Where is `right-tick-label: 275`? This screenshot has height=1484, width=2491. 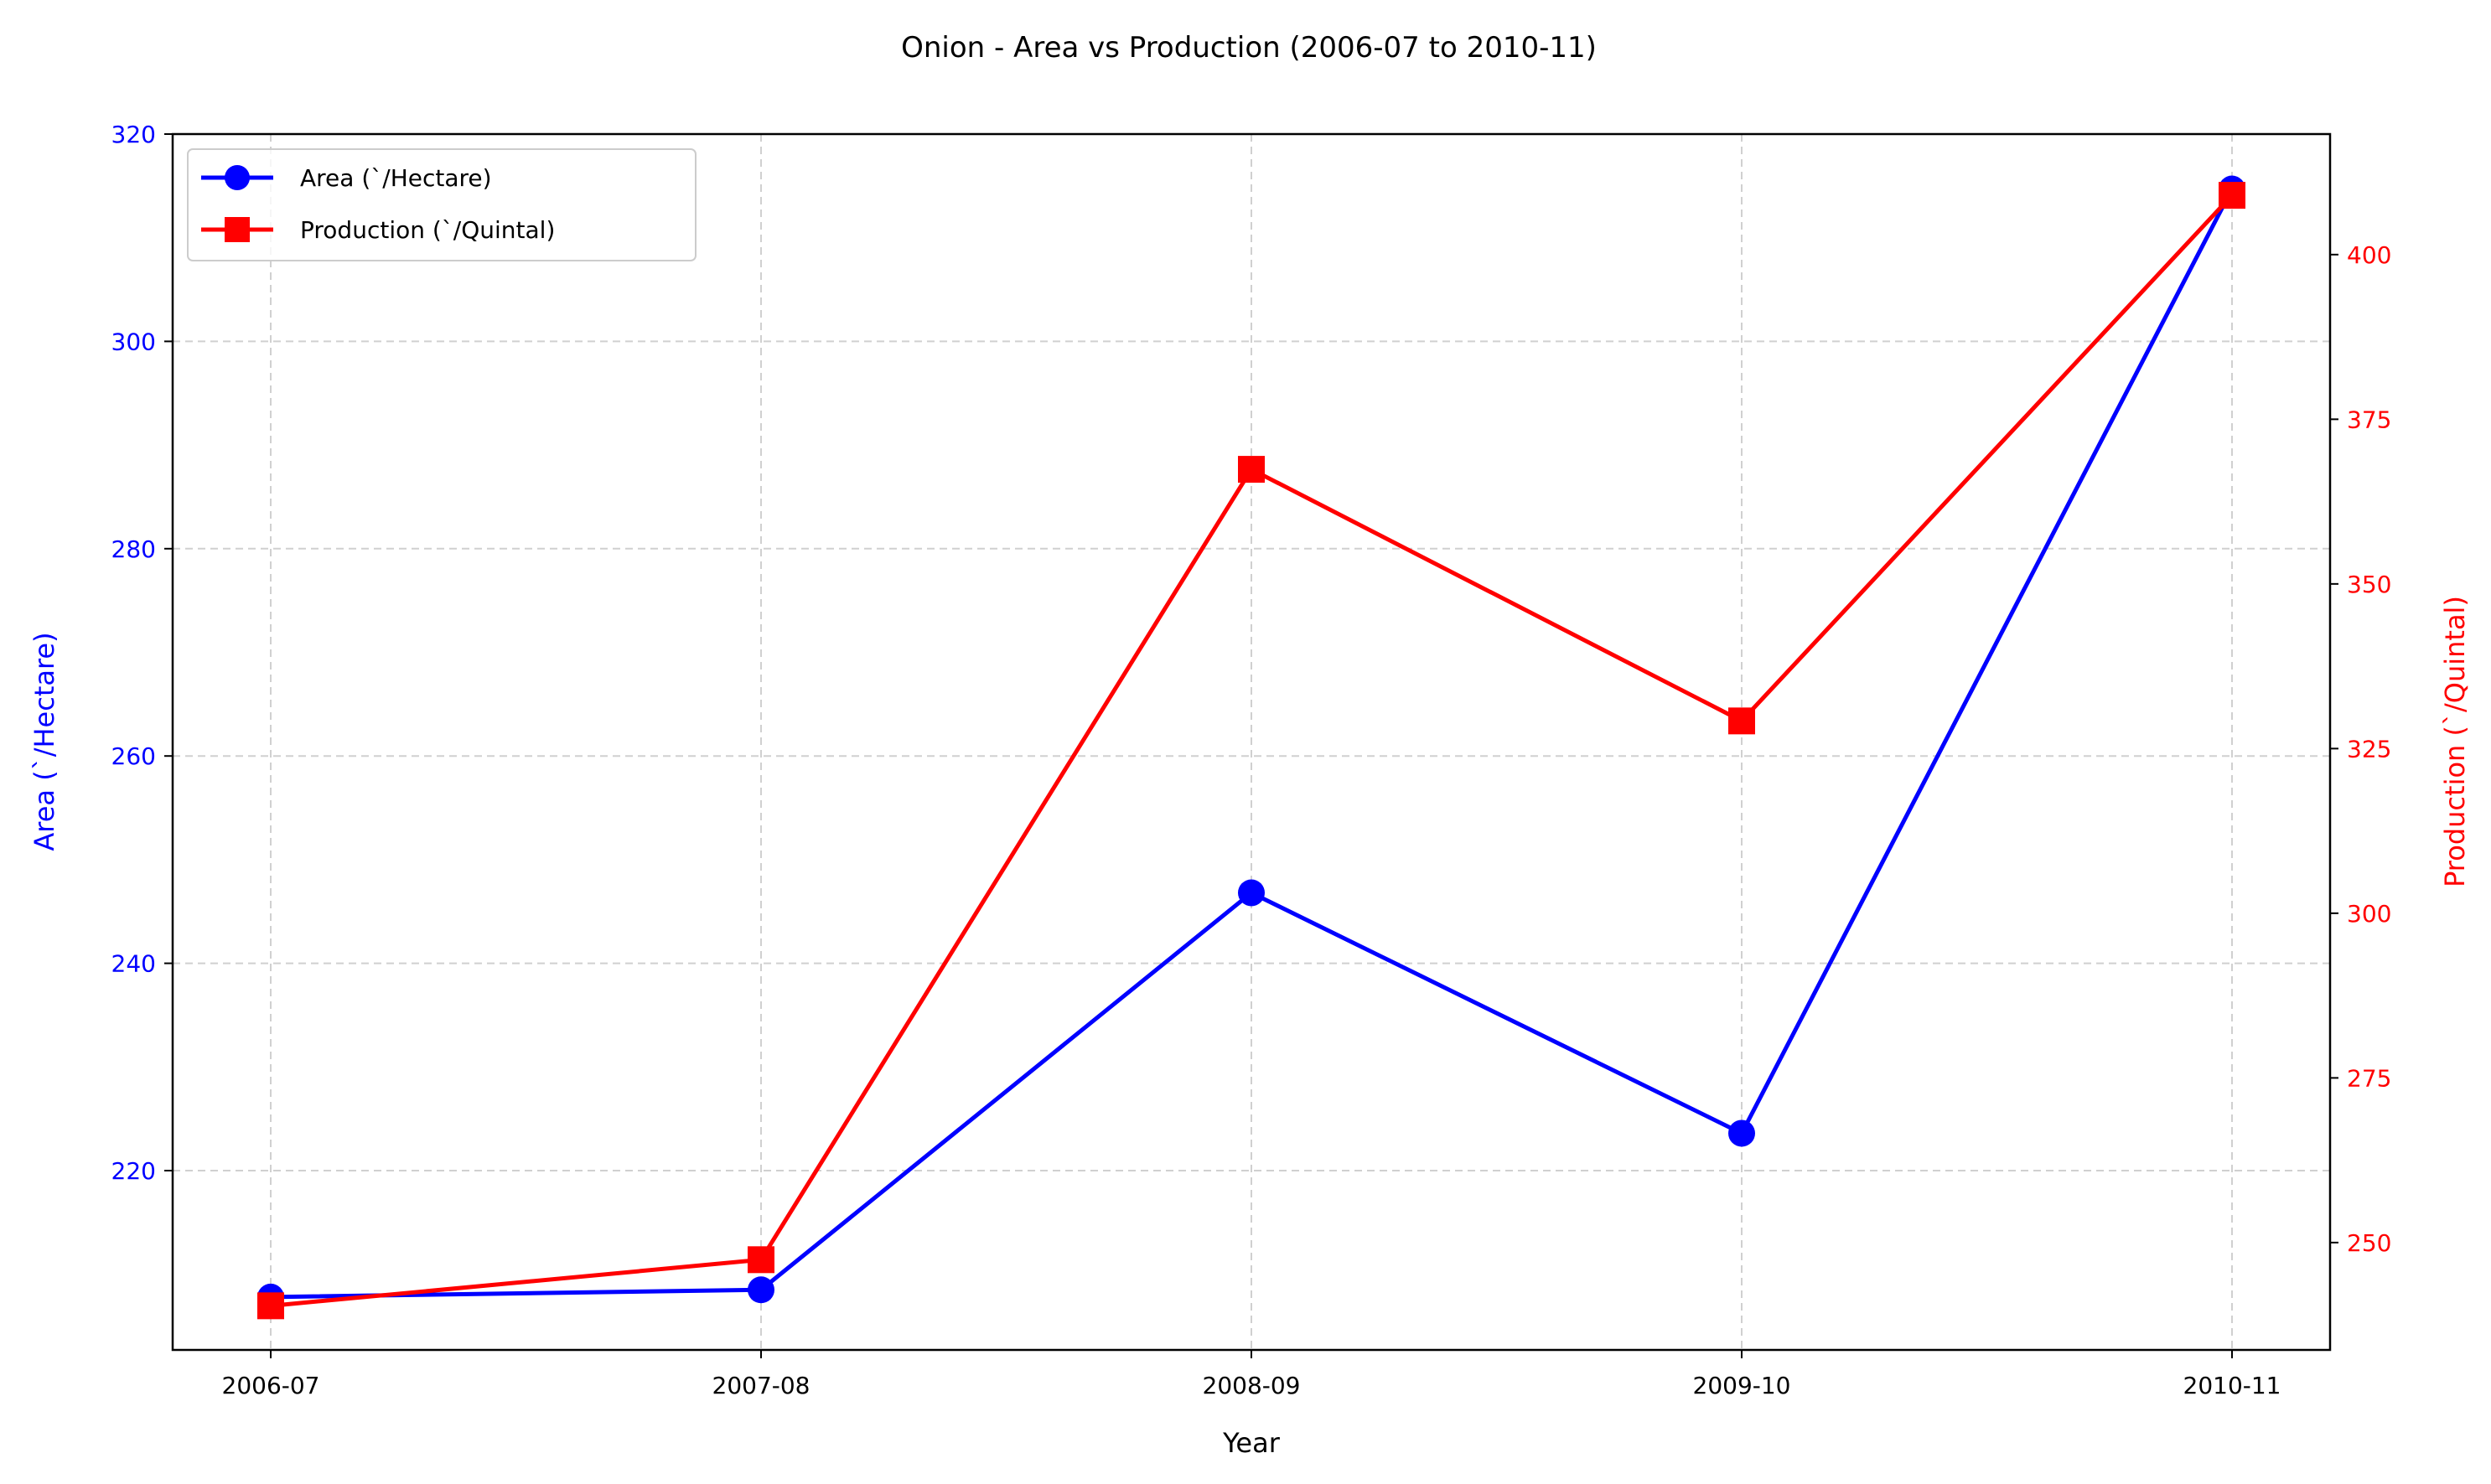 right-tick-label: 275 is located at coordinates (2369, 1078).